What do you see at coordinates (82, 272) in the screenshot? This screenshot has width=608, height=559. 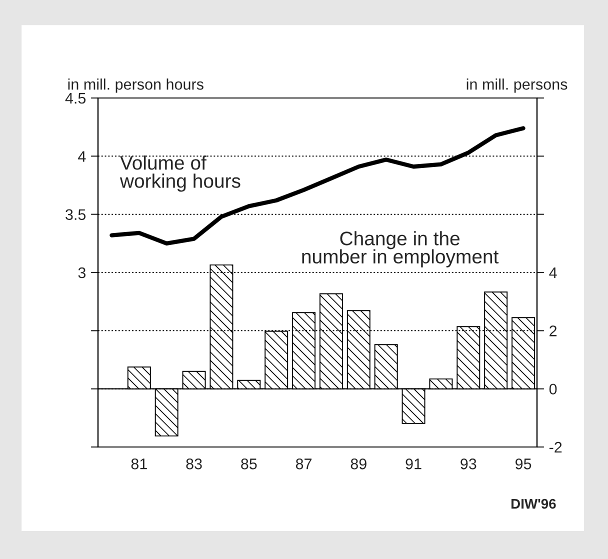 I see `y-tick-label: 3` at bounding box center [82, 272].